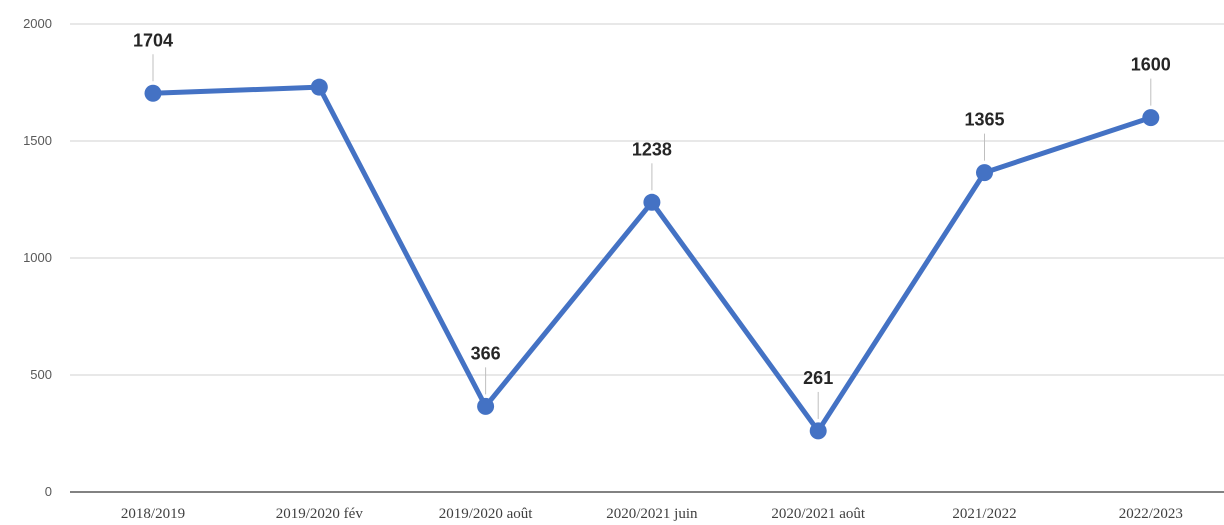 Image resolution: width=1224 pixels, height=525 pixels. What do you see at coordinates (41, 374) in the screenshot?
I see `y-tick-label: 500` at bounding box center [41, 374].